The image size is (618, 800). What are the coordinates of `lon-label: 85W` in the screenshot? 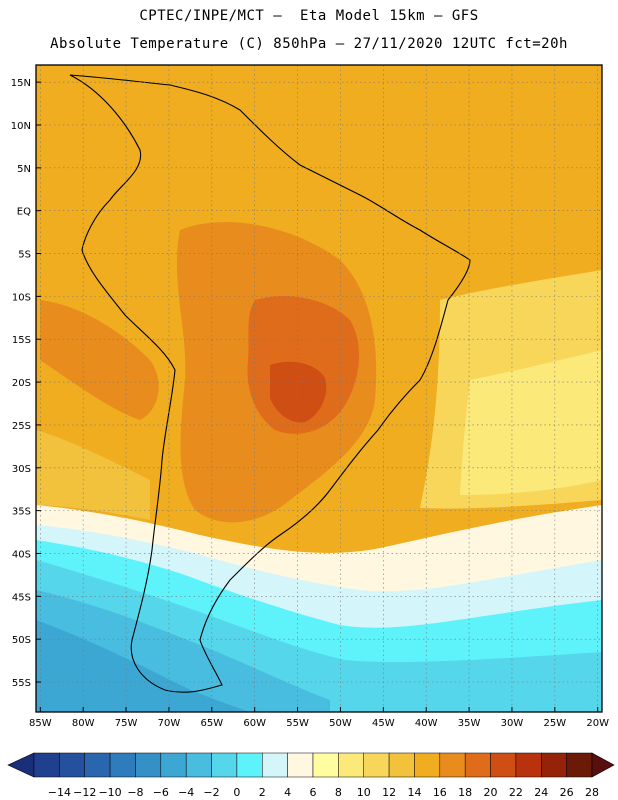 It's located at (40, 723).